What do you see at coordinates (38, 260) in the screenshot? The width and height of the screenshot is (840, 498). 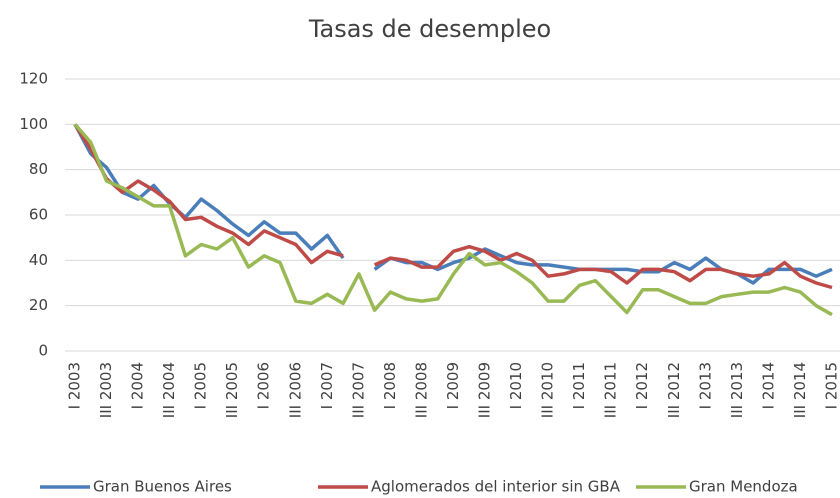 I see `y-tick-label: 40` at bounding box center [38, 260].